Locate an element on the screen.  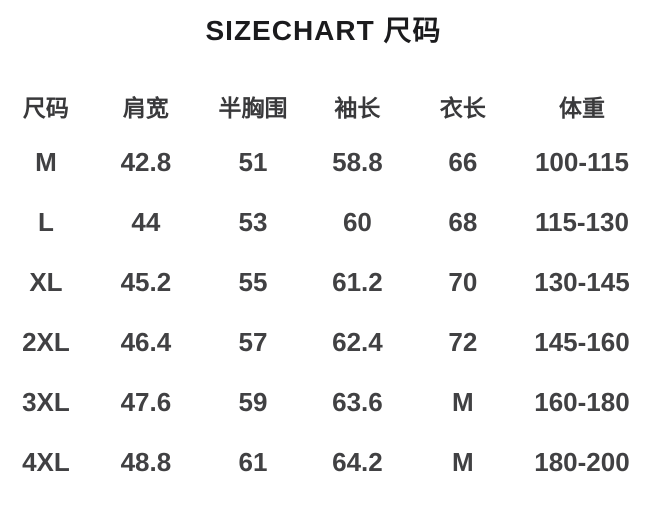
table-cell: 64.2 is located at coordinates (357, 461).